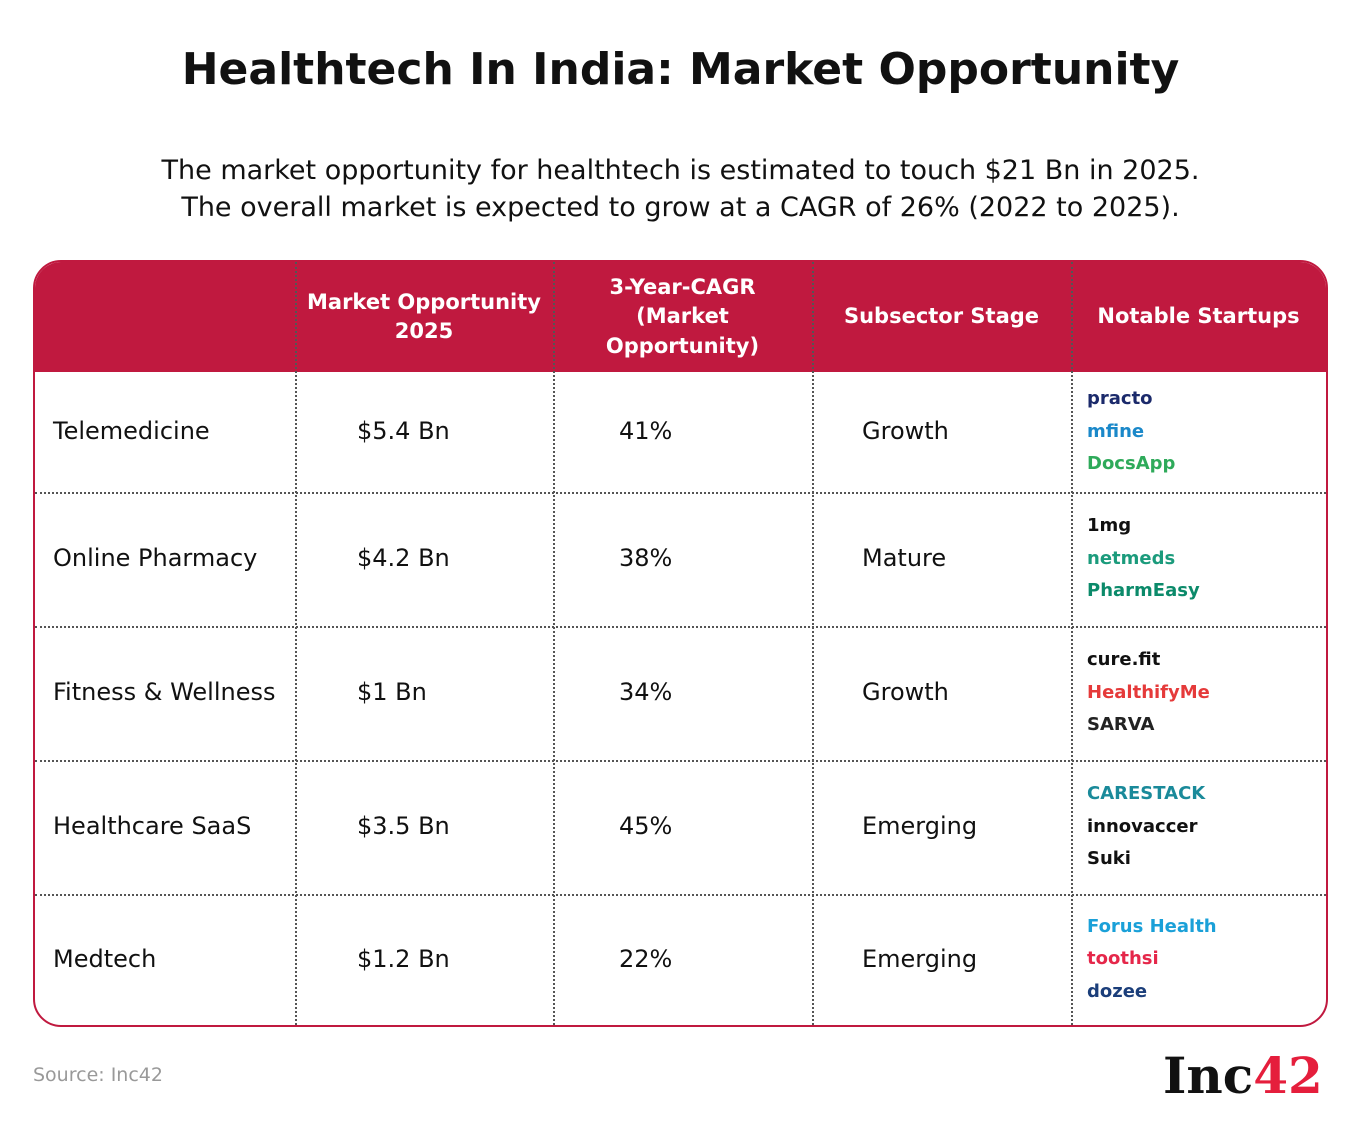 The height and width of the screenshot is (1128, 1361). Describe the element at coordinates (1143, 591) in the screenshot. I see `startup-logo: PharmEasy` at that location.